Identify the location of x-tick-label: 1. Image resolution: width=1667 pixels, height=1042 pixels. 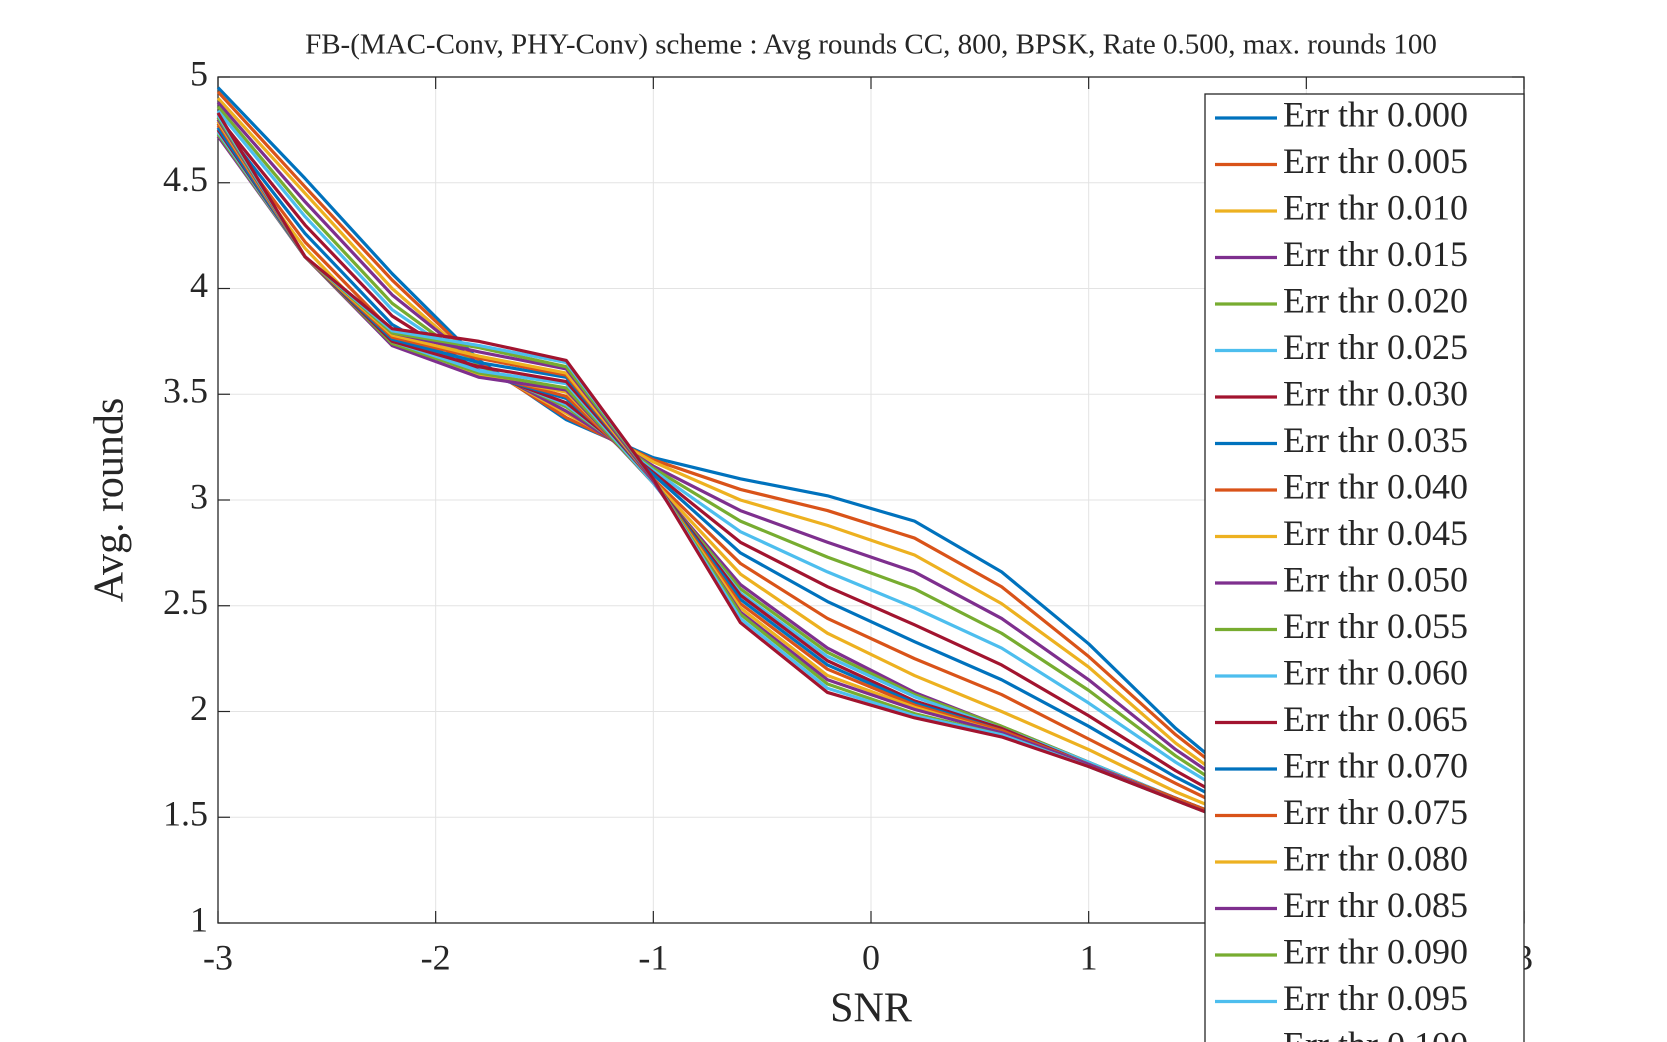
(1089, 957).